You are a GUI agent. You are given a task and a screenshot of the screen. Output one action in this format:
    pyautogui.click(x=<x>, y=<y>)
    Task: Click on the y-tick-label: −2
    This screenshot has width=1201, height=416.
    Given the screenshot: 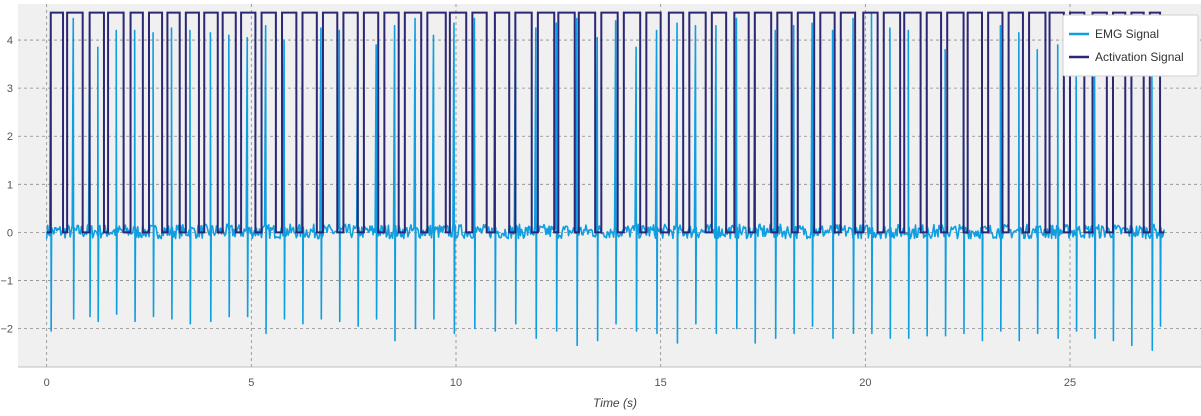 What is the action you would take?
    pyautogui.click(x=6, y=330)
    